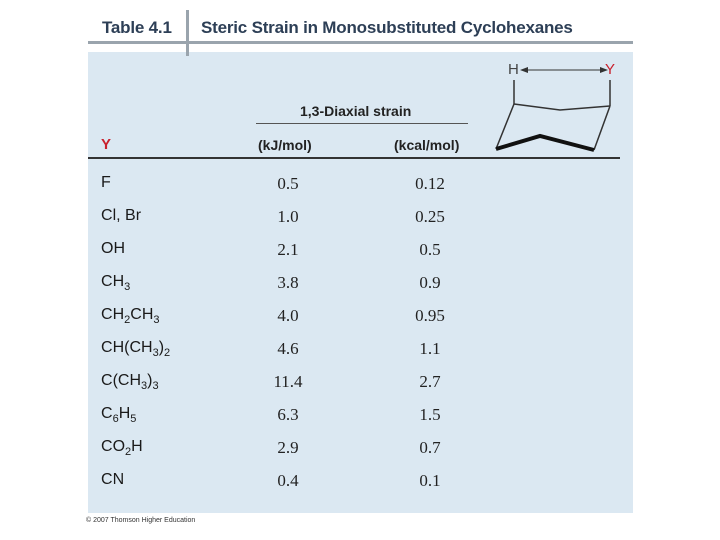 The image size is (720, 540). I want to click on cell-kcal: 0.12, so click(430, 183).